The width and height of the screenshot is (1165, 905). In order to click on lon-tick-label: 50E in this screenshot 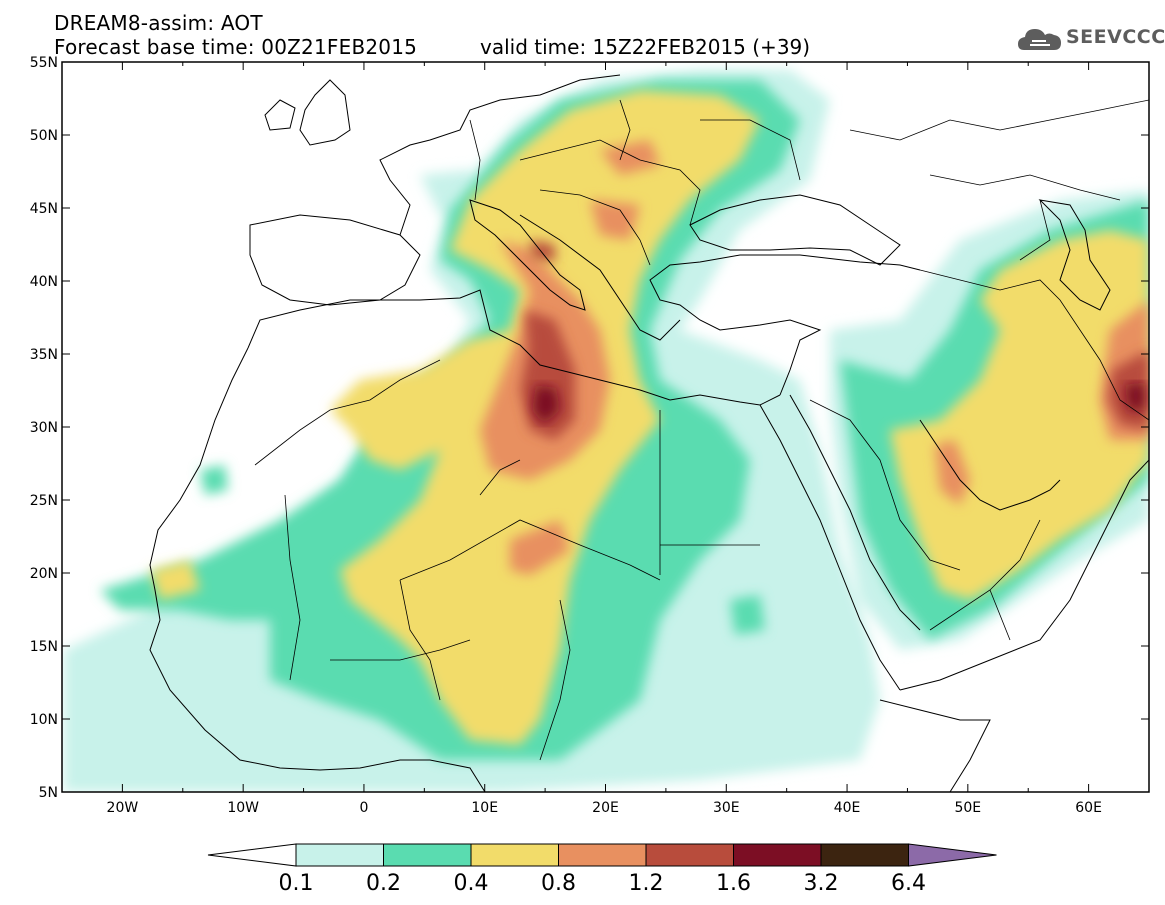, I will do `click(967, 808)`.